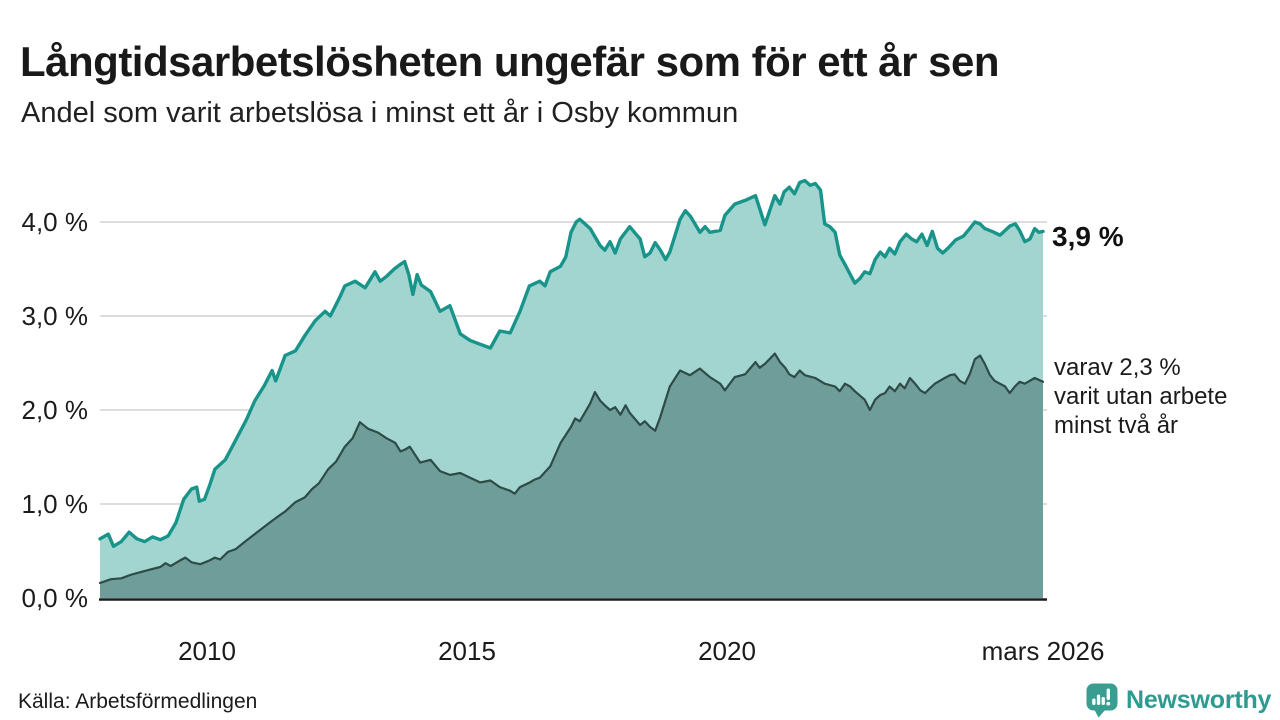 Image resolution: width=1280 pixels, height=720 pixels. I want to click on y-axis-tick-labels: 0,0 % 1,0 % 2,0 % 3,0 % 4,0 %, so click(44, 360).